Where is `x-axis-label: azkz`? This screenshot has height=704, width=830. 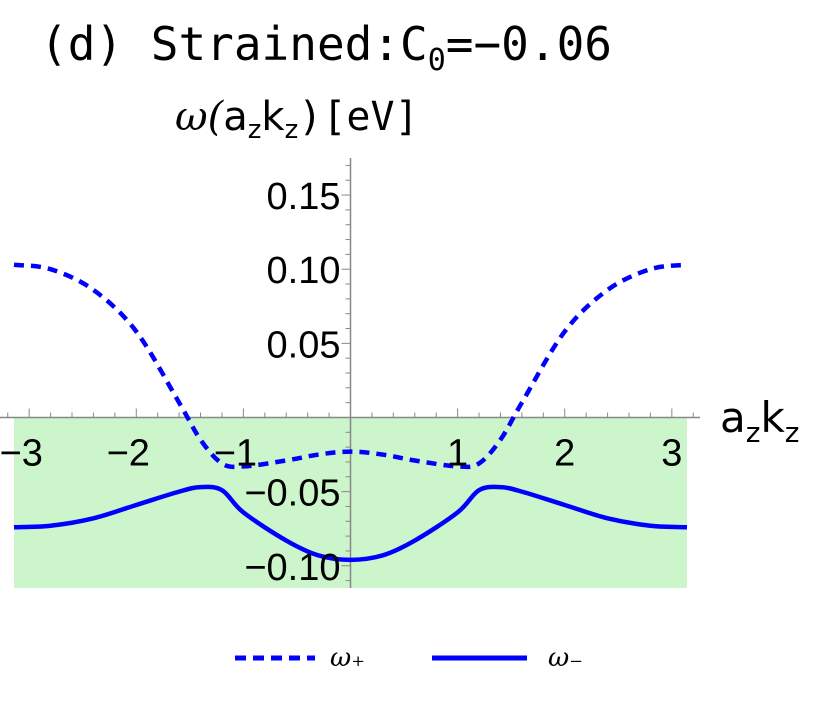
x-axis-label: azkz is located at coordinates (759, 421).